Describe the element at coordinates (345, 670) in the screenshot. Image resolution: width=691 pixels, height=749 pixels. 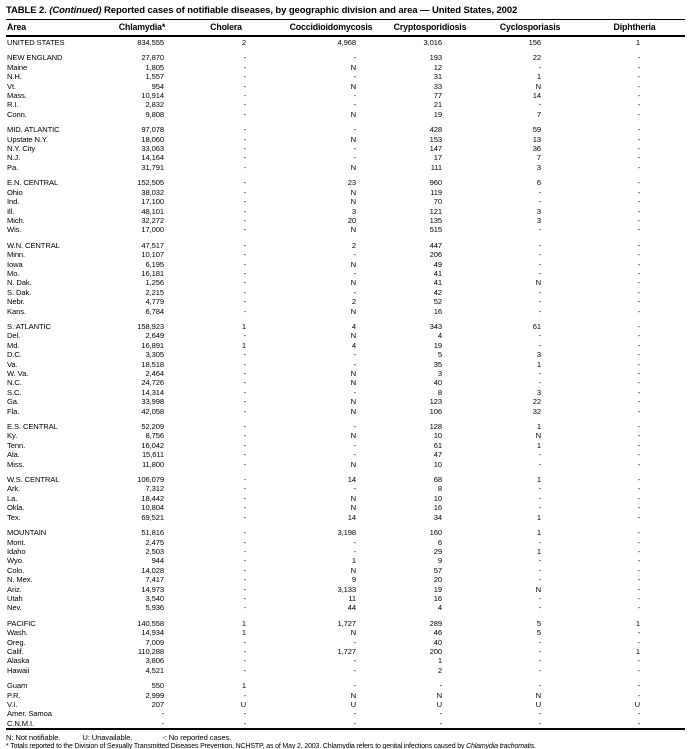
I see `table-row: Hawaii 4,521 - - 2 - -` at that location.